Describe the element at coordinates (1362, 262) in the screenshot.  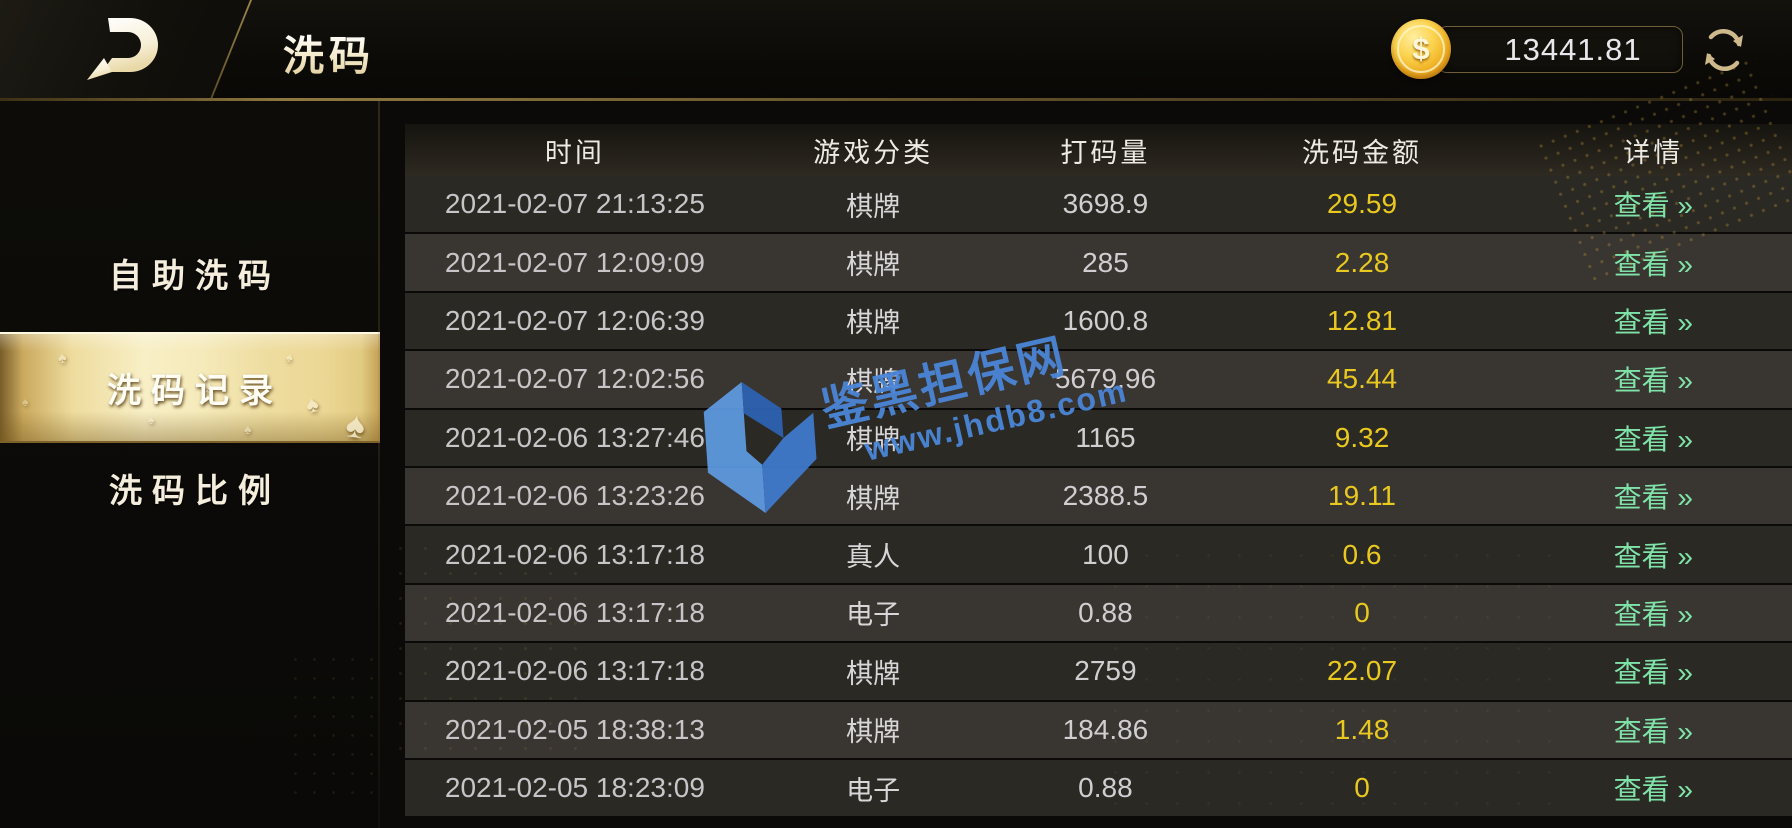
I see `cell-rebate: 2.28` at that location.